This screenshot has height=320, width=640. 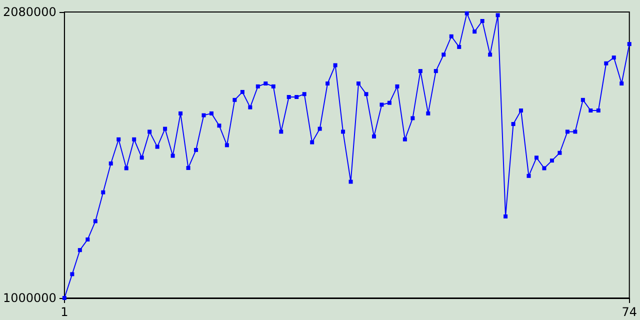 I want to click on y-tick-label: 1000000, so click(x=29, y=298).